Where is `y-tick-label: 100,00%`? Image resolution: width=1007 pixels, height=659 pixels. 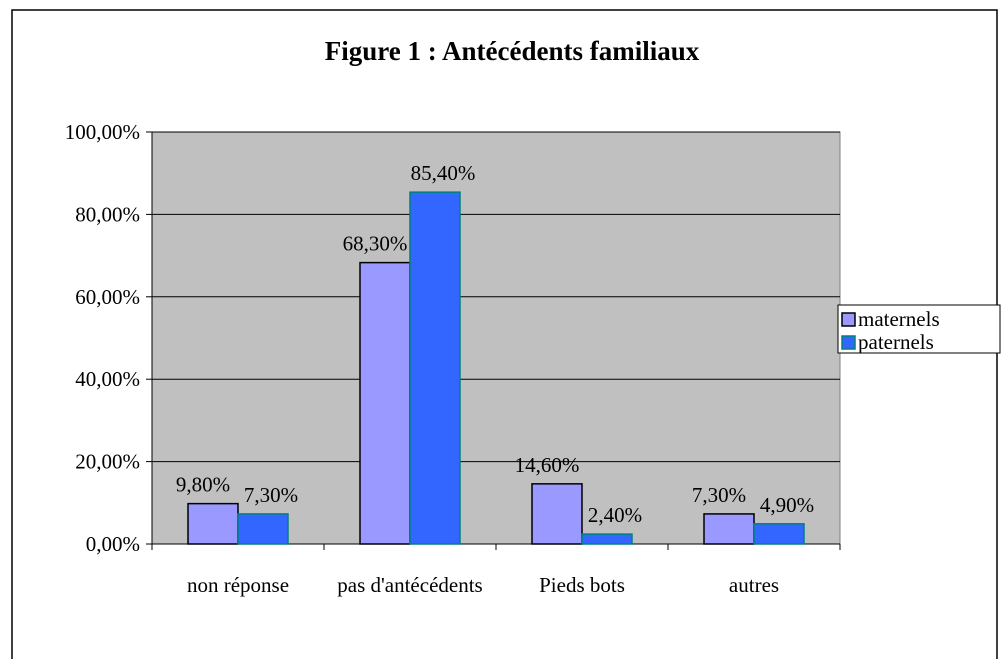 y-tick-label: 100,00% is located at coordinates (102, 132).